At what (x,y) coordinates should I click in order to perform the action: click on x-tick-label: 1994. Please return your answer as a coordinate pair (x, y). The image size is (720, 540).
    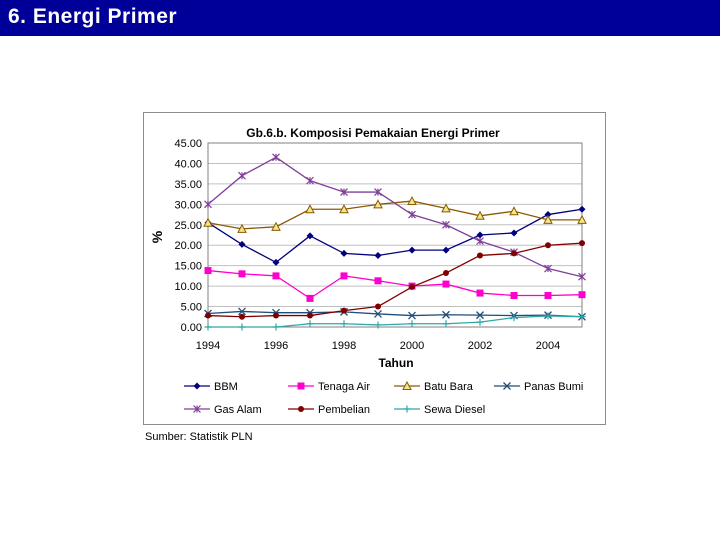
    Looking at the image, I should click on (208, 346).